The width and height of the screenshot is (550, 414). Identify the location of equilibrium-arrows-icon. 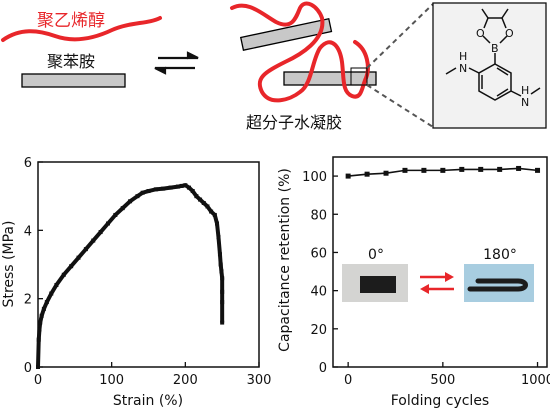
(176, 63).